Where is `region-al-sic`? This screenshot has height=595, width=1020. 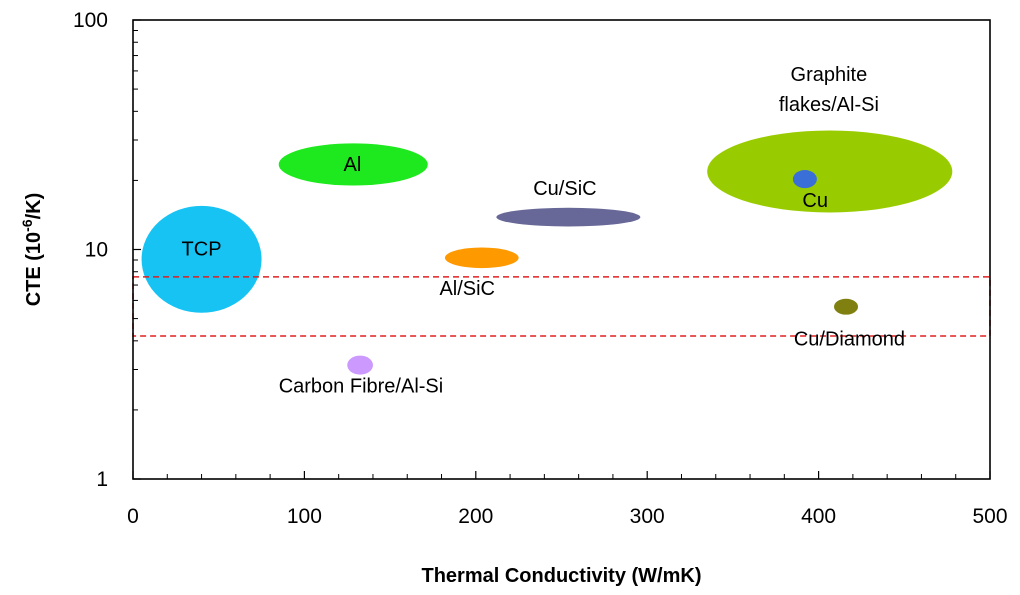 region-al-sic is located at coordinates (481, 258).